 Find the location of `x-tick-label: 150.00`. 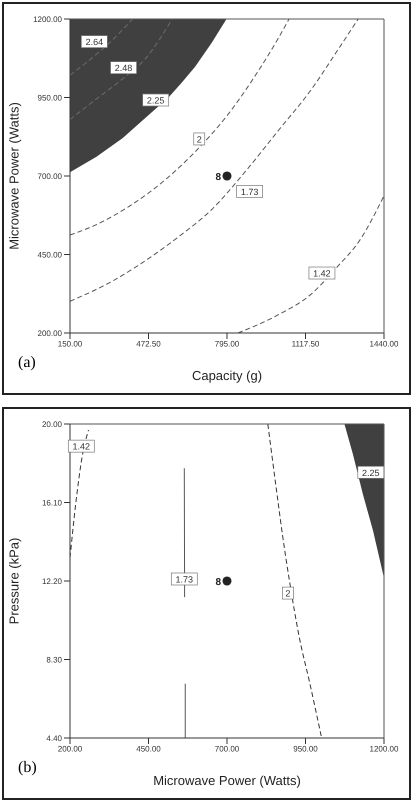

x-tick-label: 150.00 is located at coordinates (70, 344).